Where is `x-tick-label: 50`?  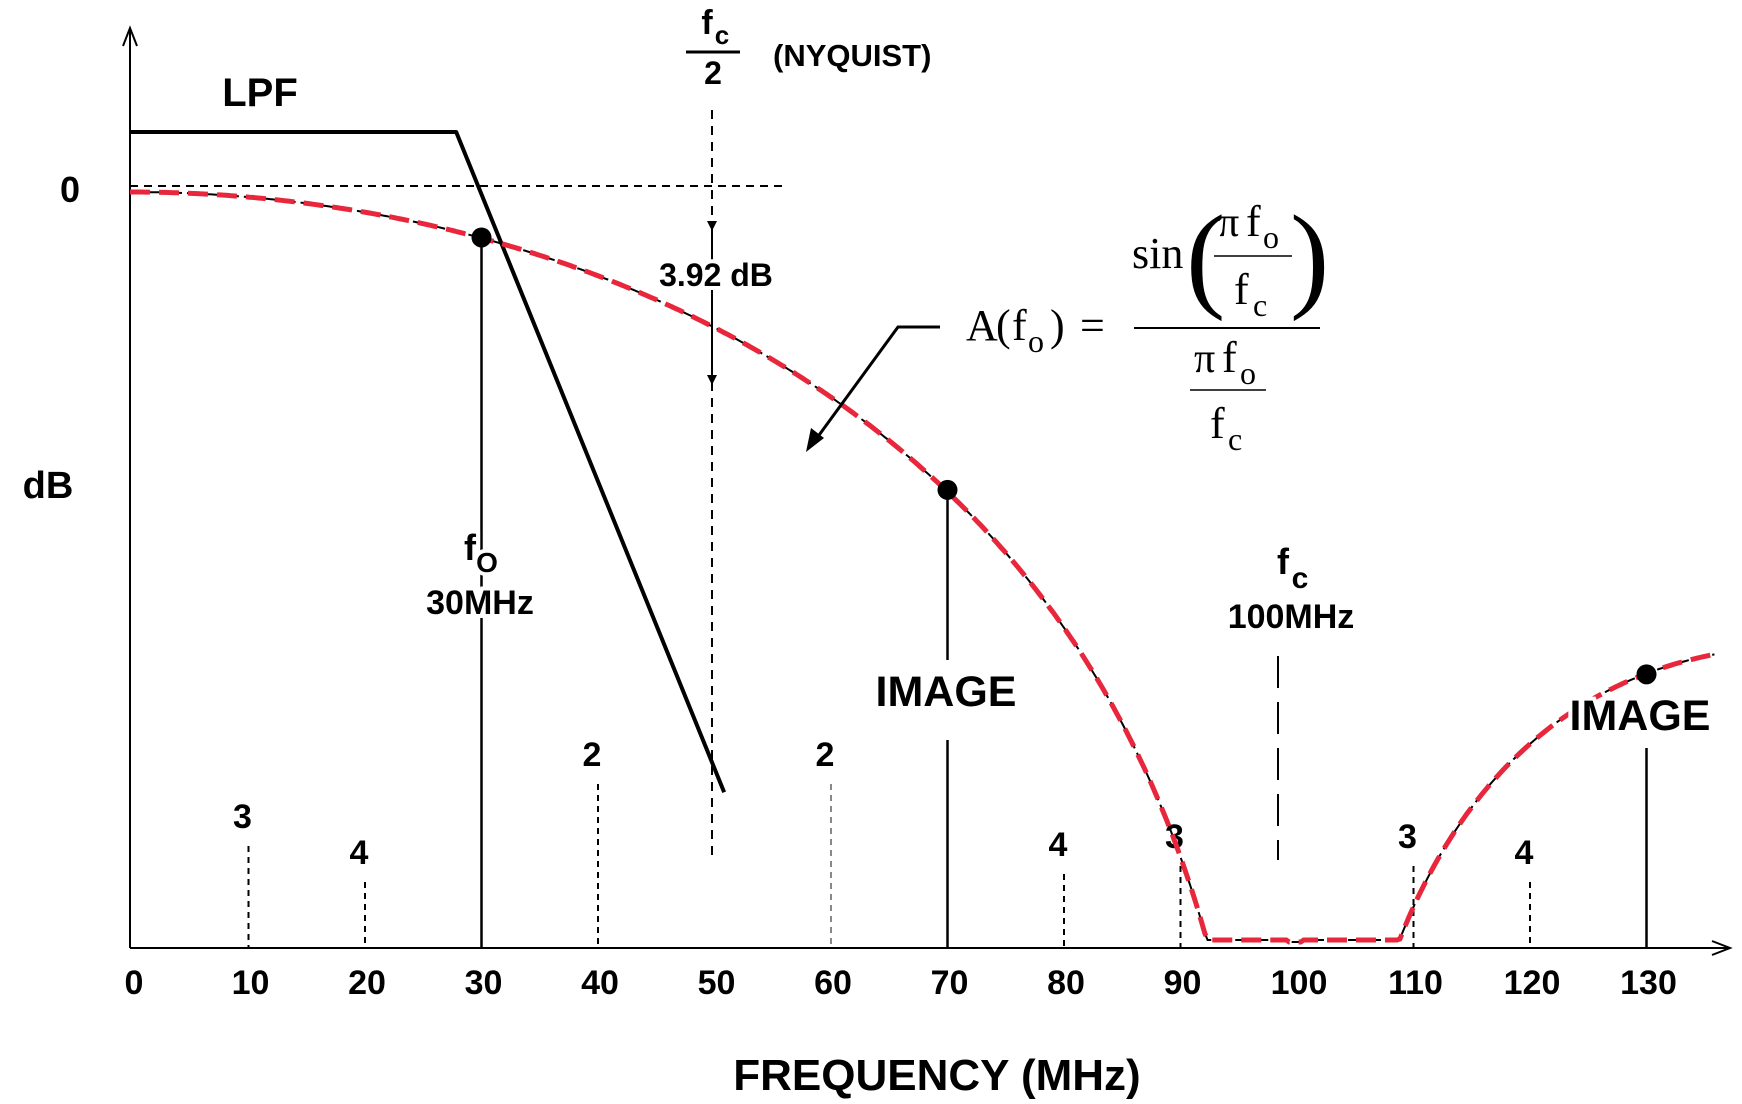 x-tick-label: 50 is located at coordinates (717, 983).